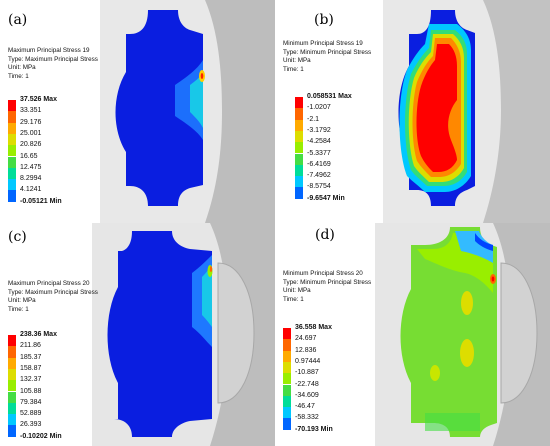 Image resolution: width=550 pixels, height=446 pixels. What do you see at coordinates (31, 357) in the screenshot?
I see `legend-value: 185.37` at bounding box center [31, 357].